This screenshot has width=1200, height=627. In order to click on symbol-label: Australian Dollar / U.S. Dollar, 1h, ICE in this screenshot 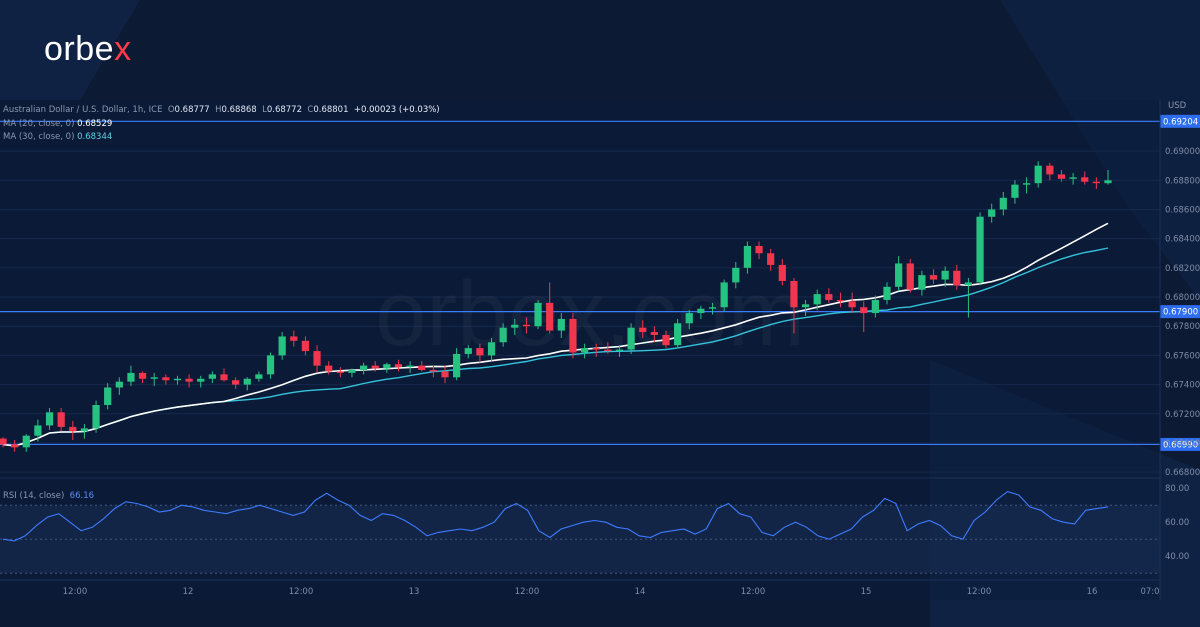, I will do `click(83, 110)`.